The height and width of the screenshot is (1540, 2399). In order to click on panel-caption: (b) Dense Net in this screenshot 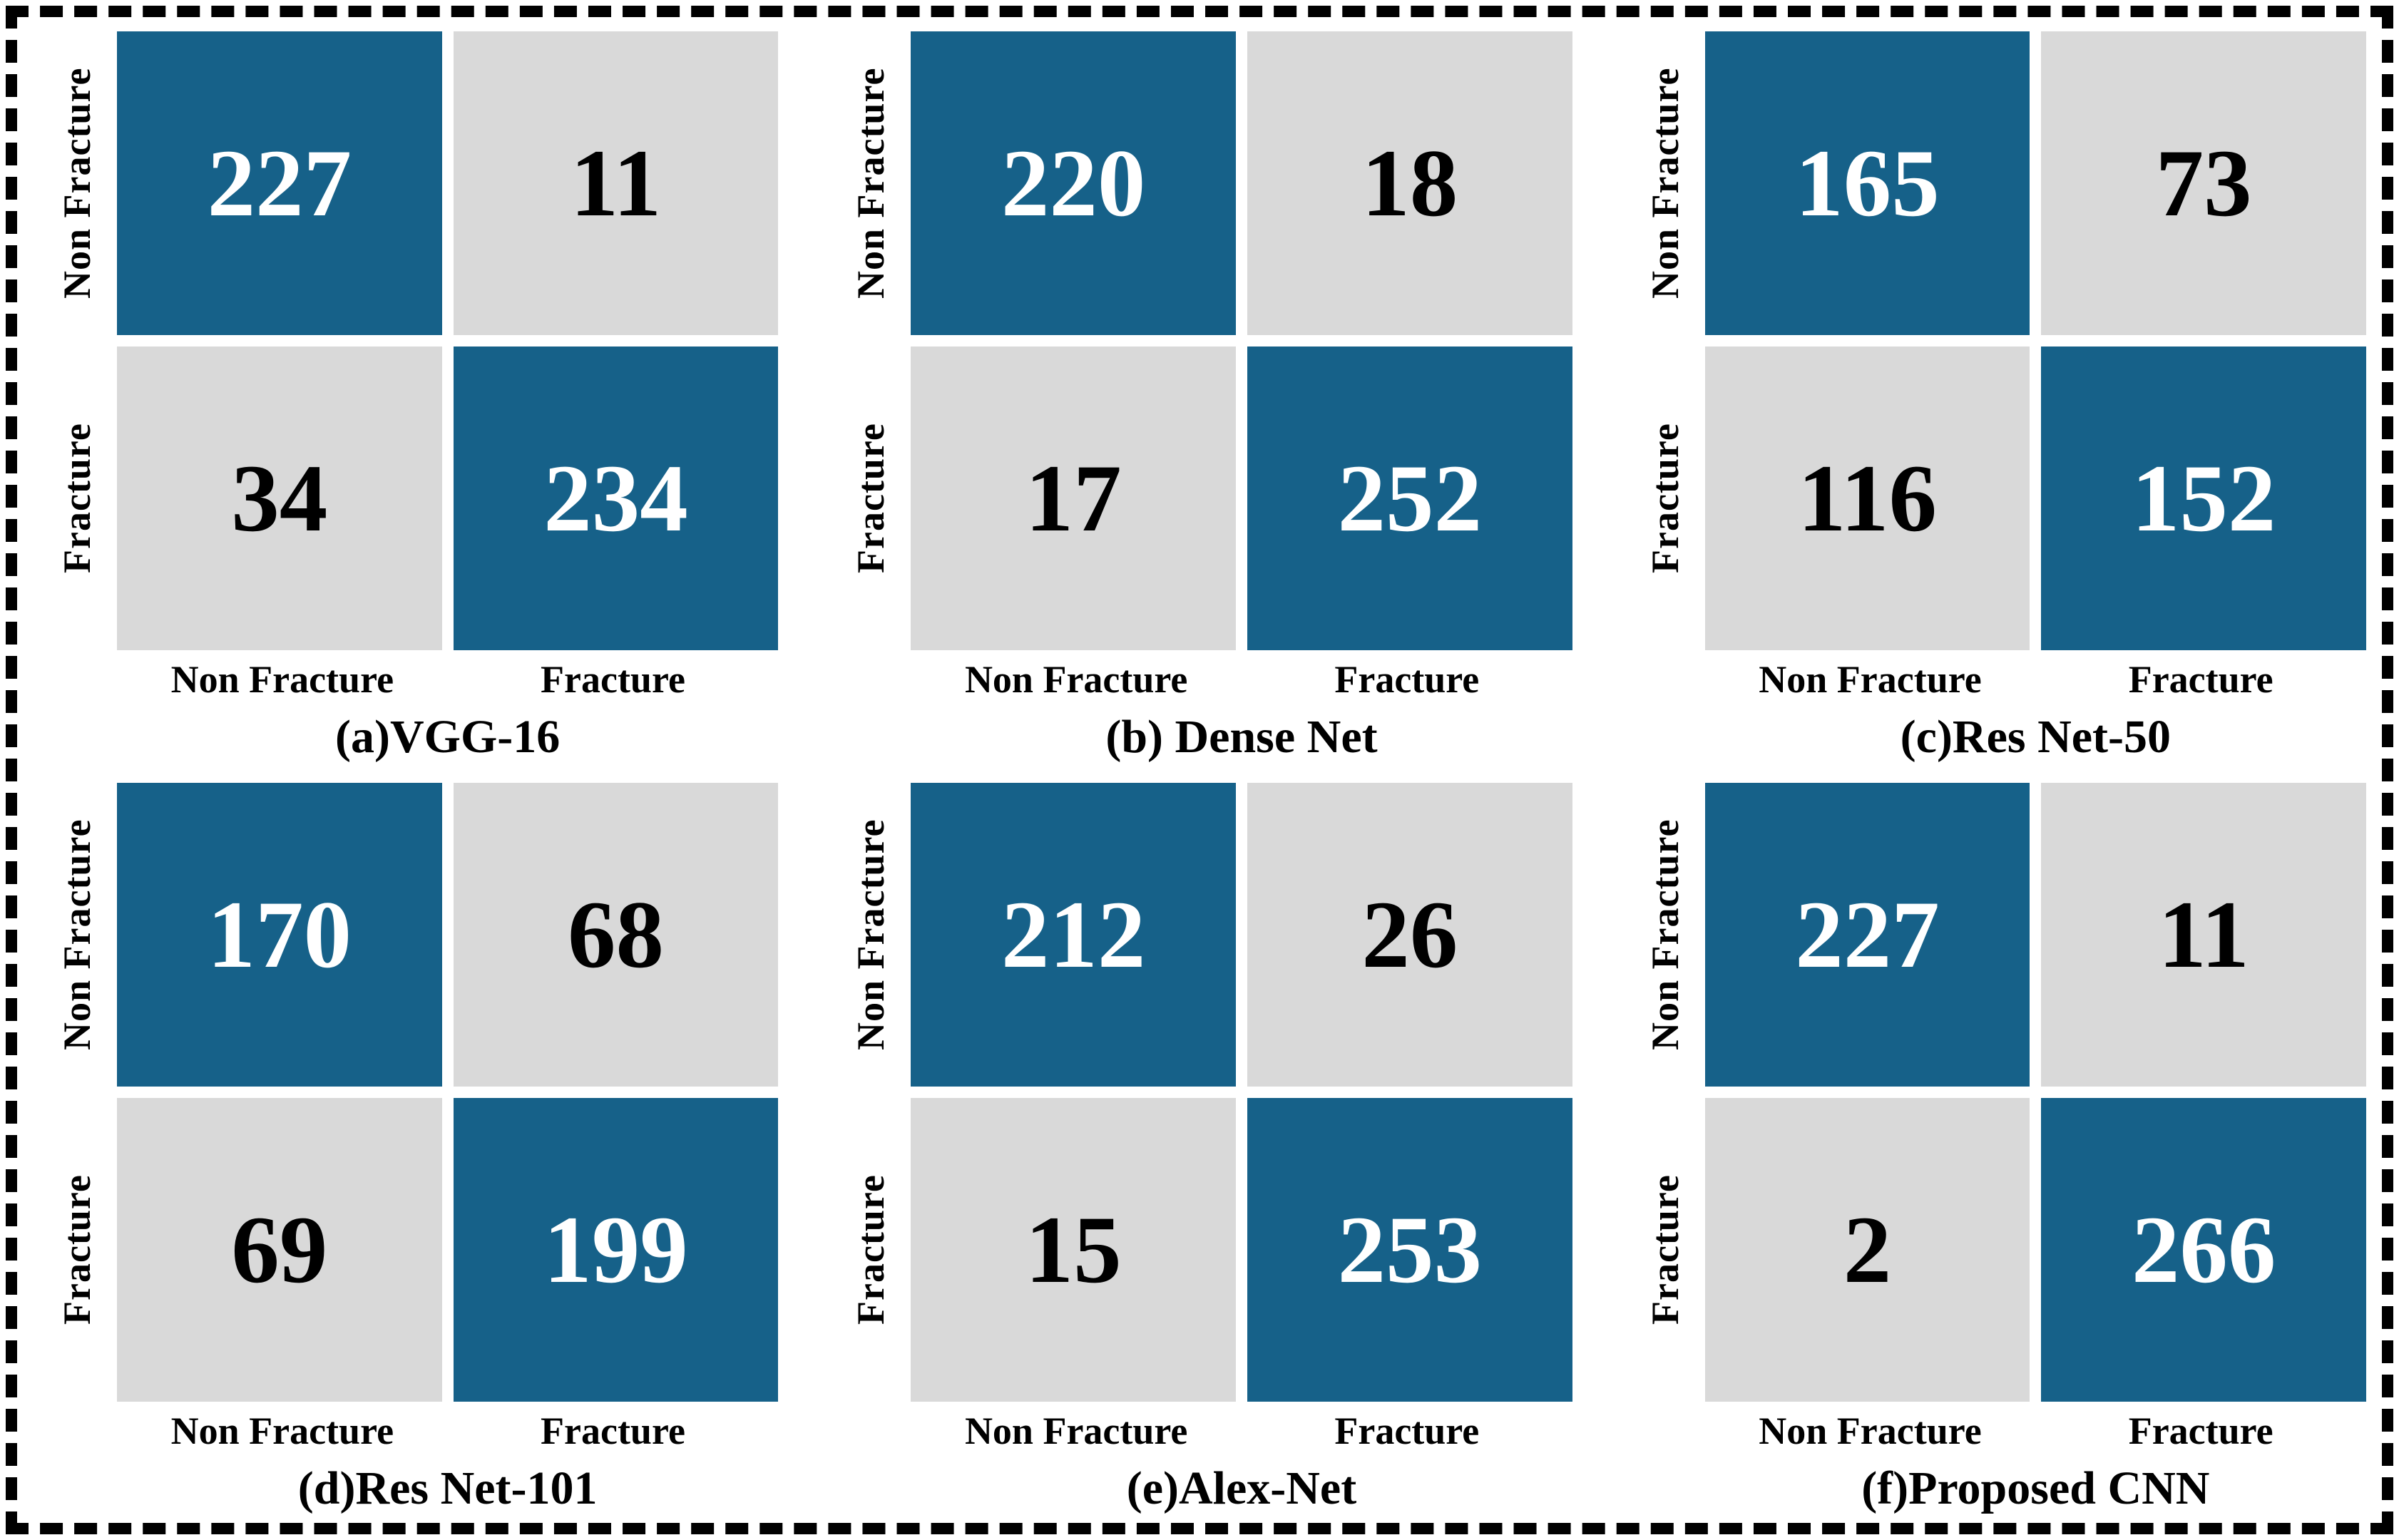, I will do `click(1241, 737)`.